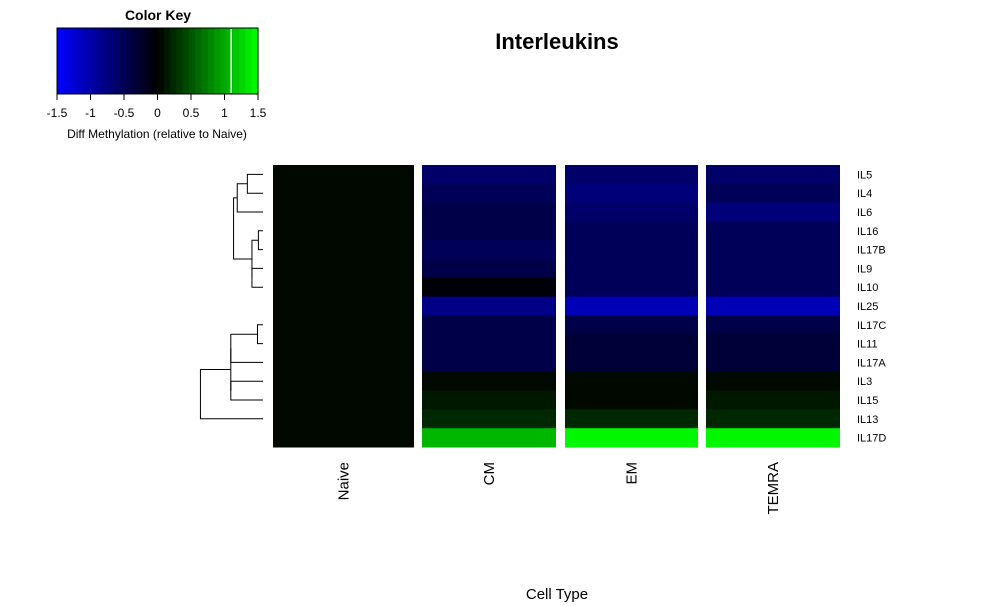  Describe the element at coordinates (867, 401) in the screenshot. I see `row-label: IL15` at that location.